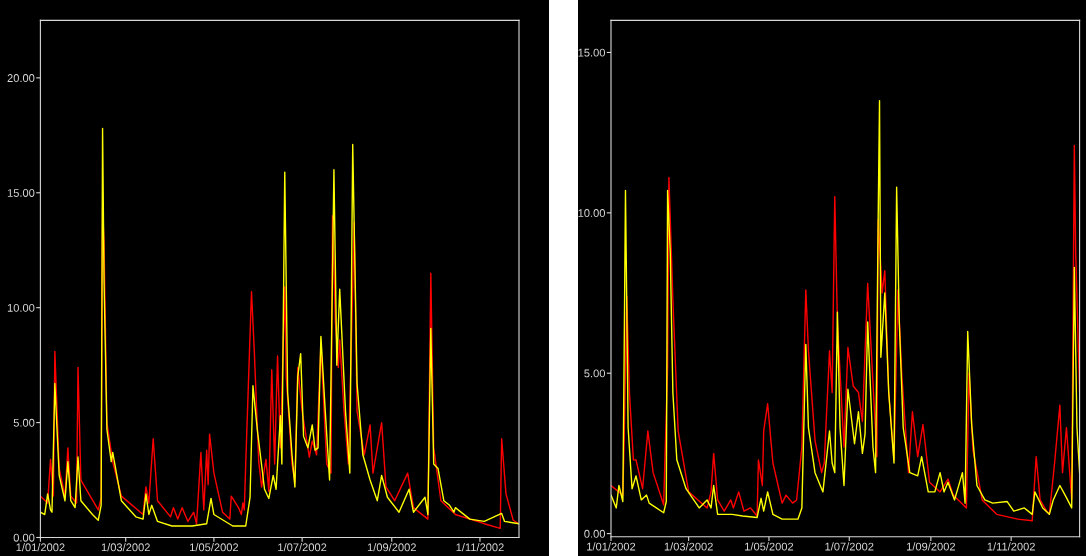 The image size is (1086, 556). What do you see at coordinates (21, 78) in the screenshot?
I see `y-tick-label: 20.00` at bounding box center [21, 78].